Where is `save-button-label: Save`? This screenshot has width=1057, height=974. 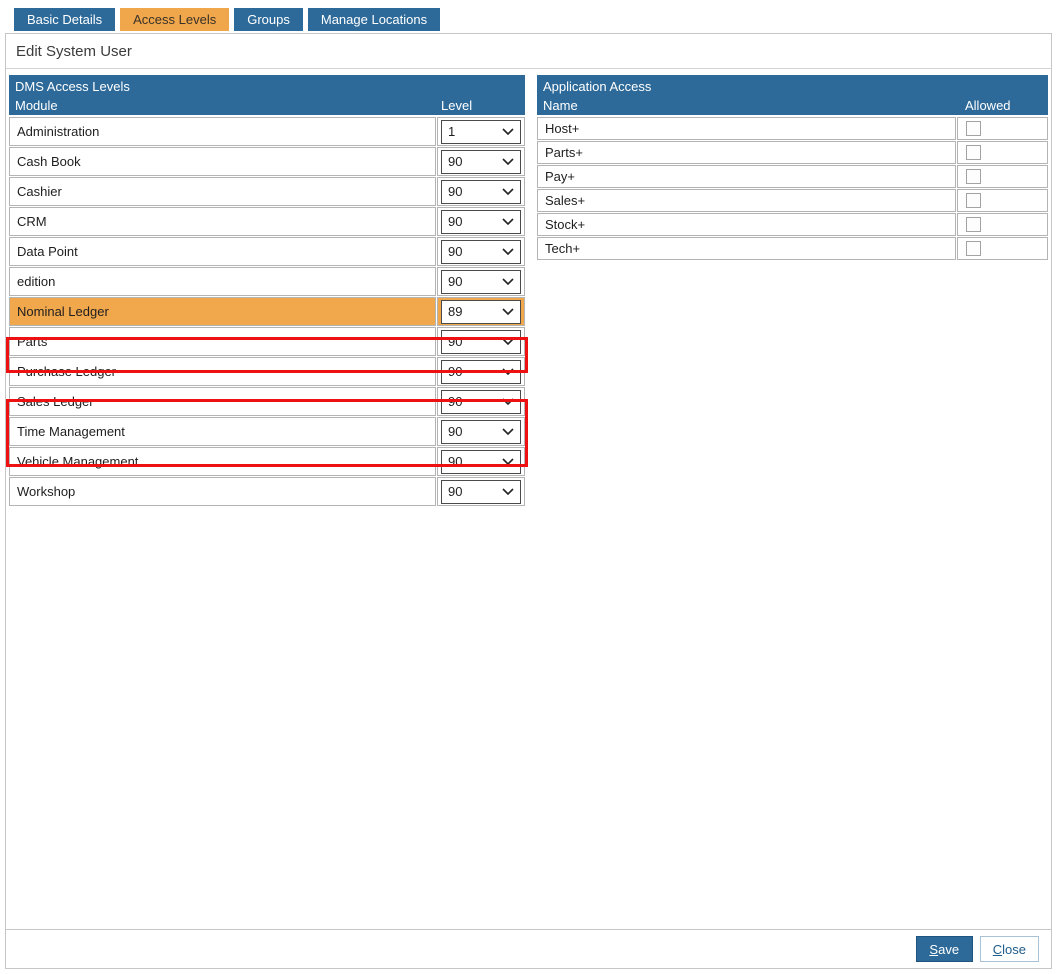 save-button-label: Save is located at coordinates (944, 949).